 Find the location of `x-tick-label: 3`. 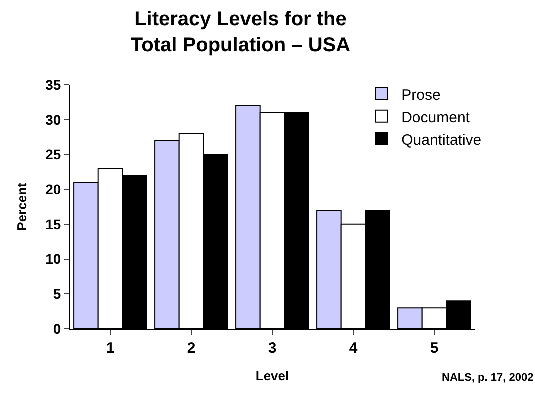

x-tick-label: 3 is located at coordinates (272, 348).